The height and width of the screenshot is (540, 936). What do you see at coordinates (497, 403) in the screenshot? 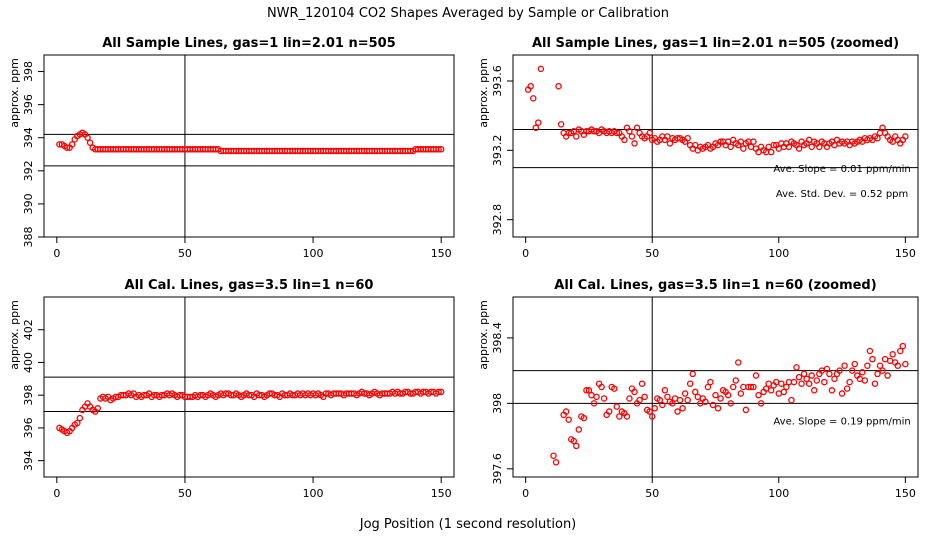
I see `y-tick-label: 398` at bounding box center [497, 403].